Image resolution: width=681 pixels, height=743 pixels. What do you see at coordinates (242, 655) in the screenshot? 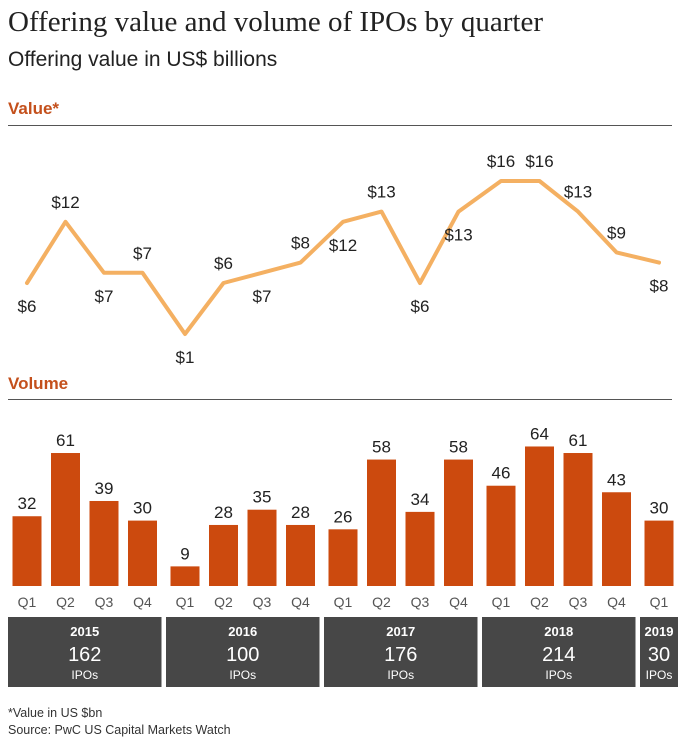
I see `year-total: 100` at bounding box center [242, 655].